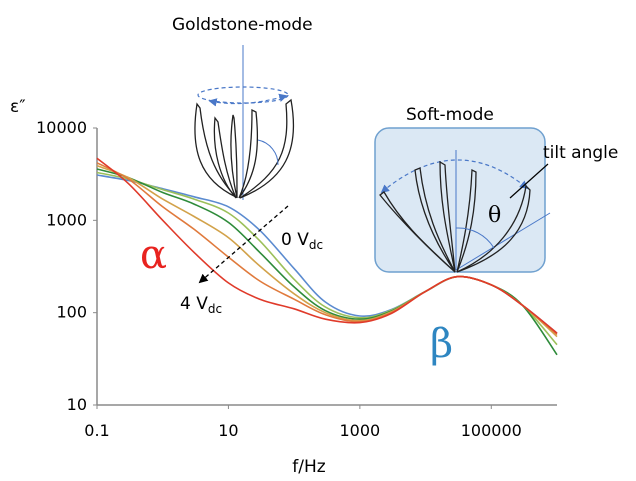  Describe the element at coordinates (66, 266) in the screenshot. I see `y-ticks: 10 100 1000 10000` at that location.